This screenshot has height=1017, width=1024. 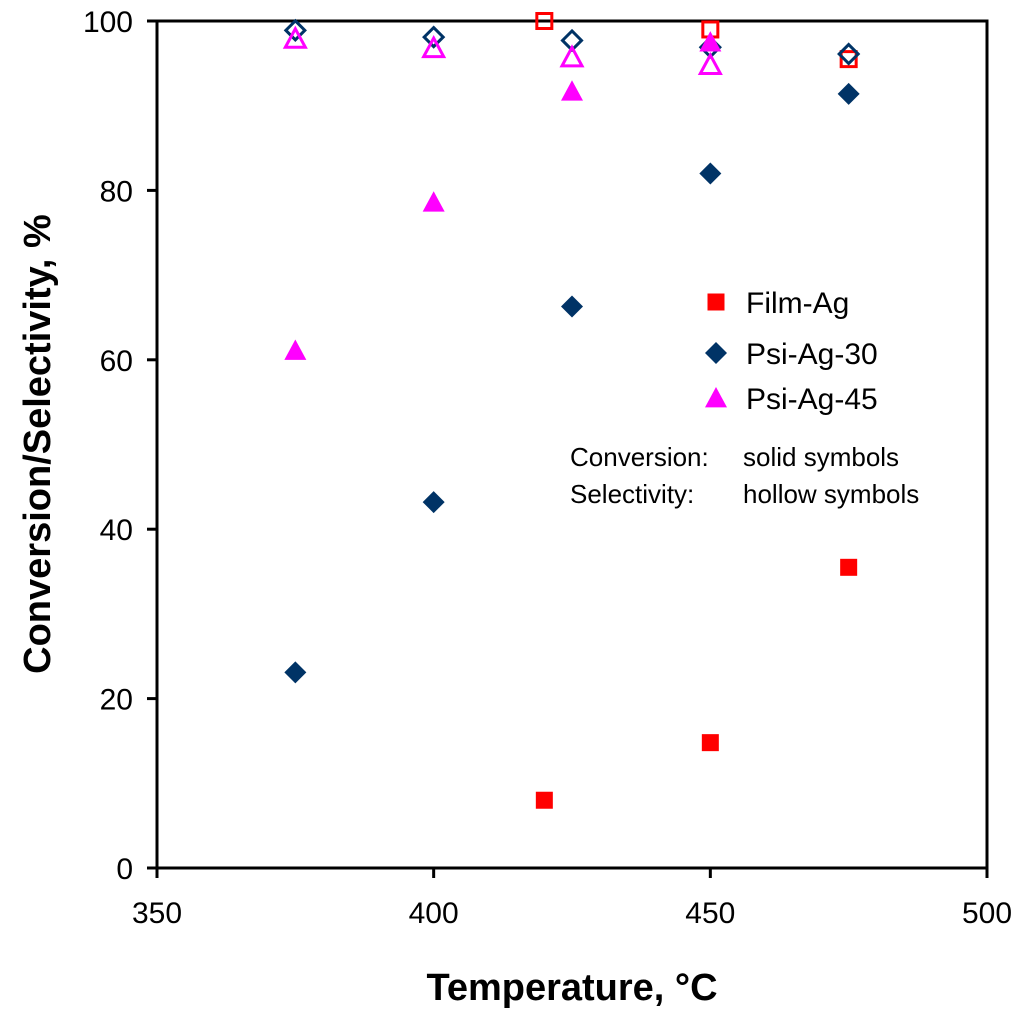 What do you see at coordinates (710, 913) in the screenshot?
I see `x-tick-label: 450` at bounding box center [710, 913].